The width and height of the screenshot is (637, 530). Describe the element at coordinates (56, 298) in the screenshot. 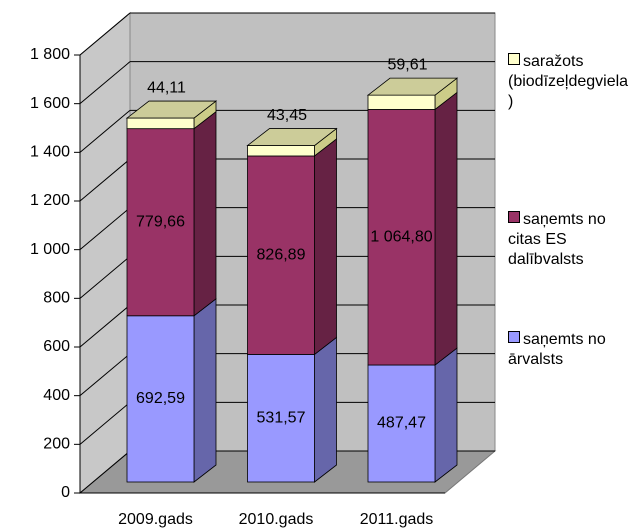

I see `y-tick-label: 800` at that location.